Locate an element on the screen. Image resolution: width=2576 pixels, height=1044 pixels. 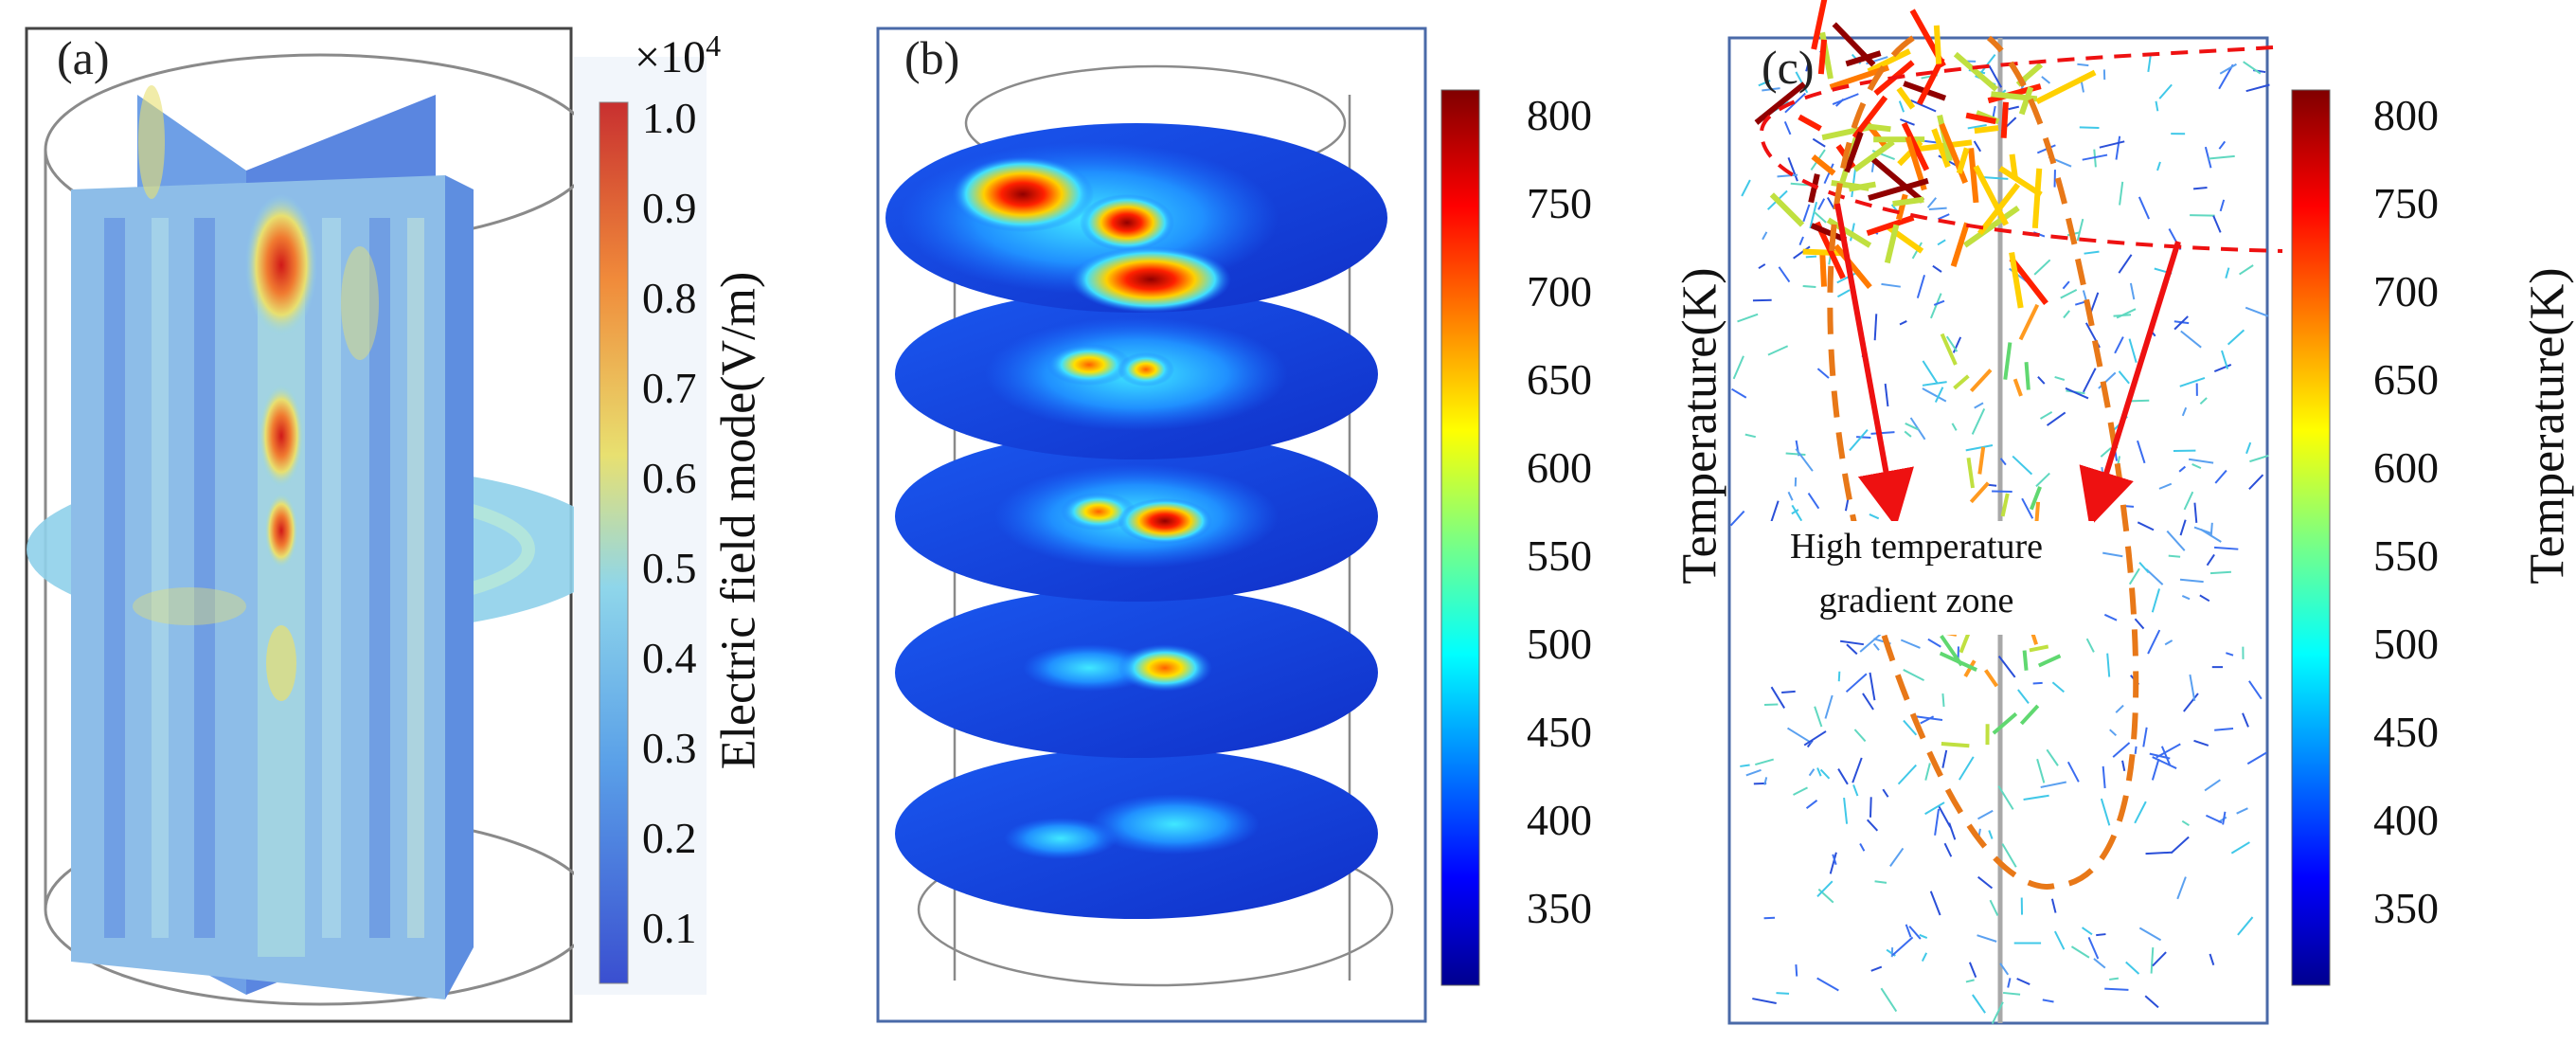
colorbar-tick: 0.5 is located at coordinates (669, 568).